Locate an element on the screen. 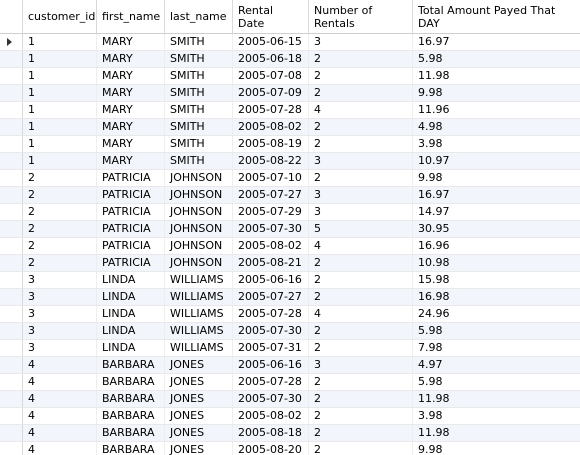 This screenshot has height=455, width=580. cell-total-amount: 24.96 is located at coordinates (434, 313).